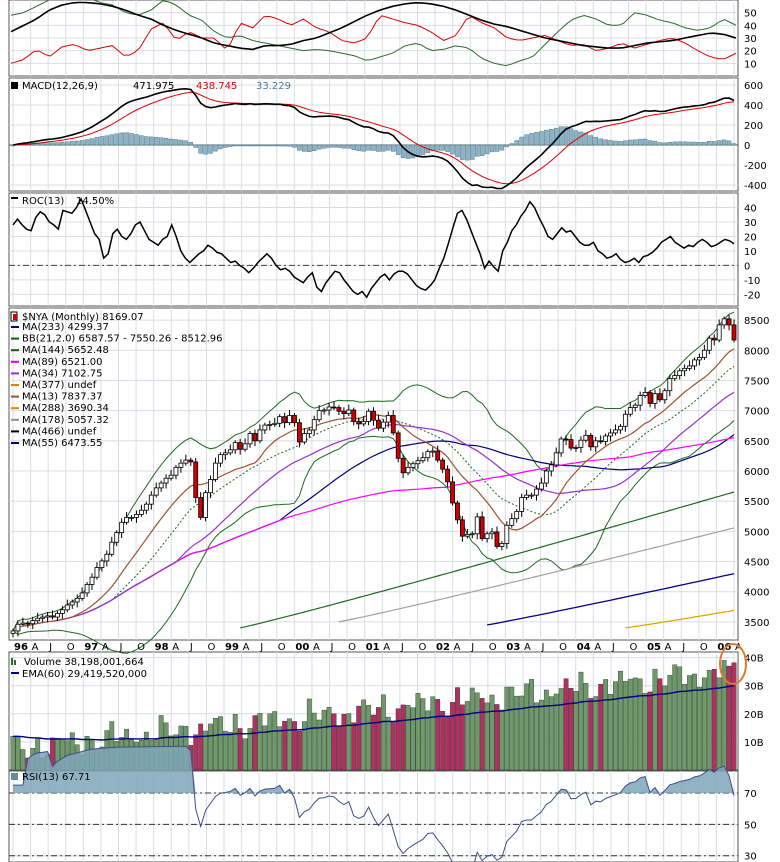 This screenshot has height=862, width=780. I want to click on legend-swatch, so click(15, 431).